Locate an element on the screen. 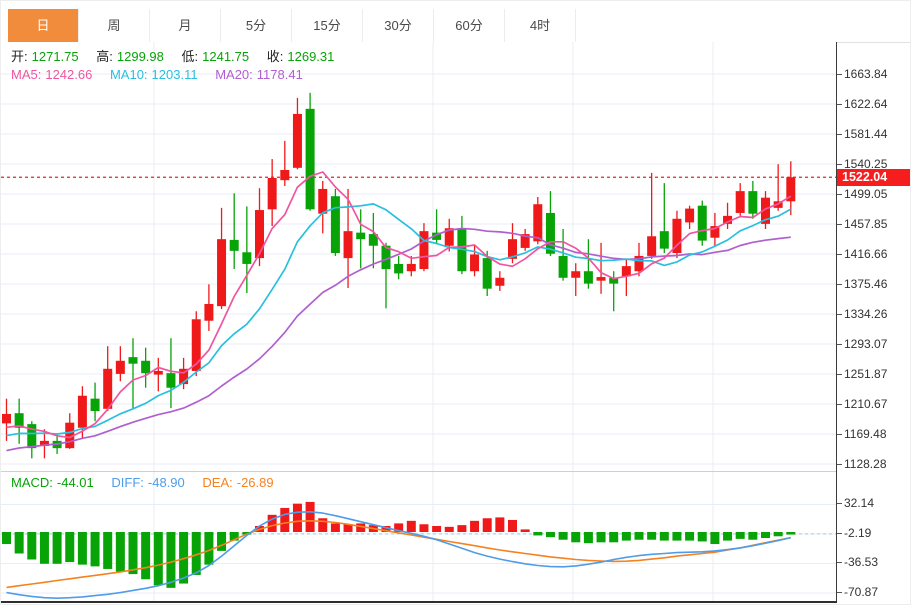 Image resolution: width=911 pixels, height=605 pixels. macd-axis-label: -70.87 is located at coordinates (861, 591).